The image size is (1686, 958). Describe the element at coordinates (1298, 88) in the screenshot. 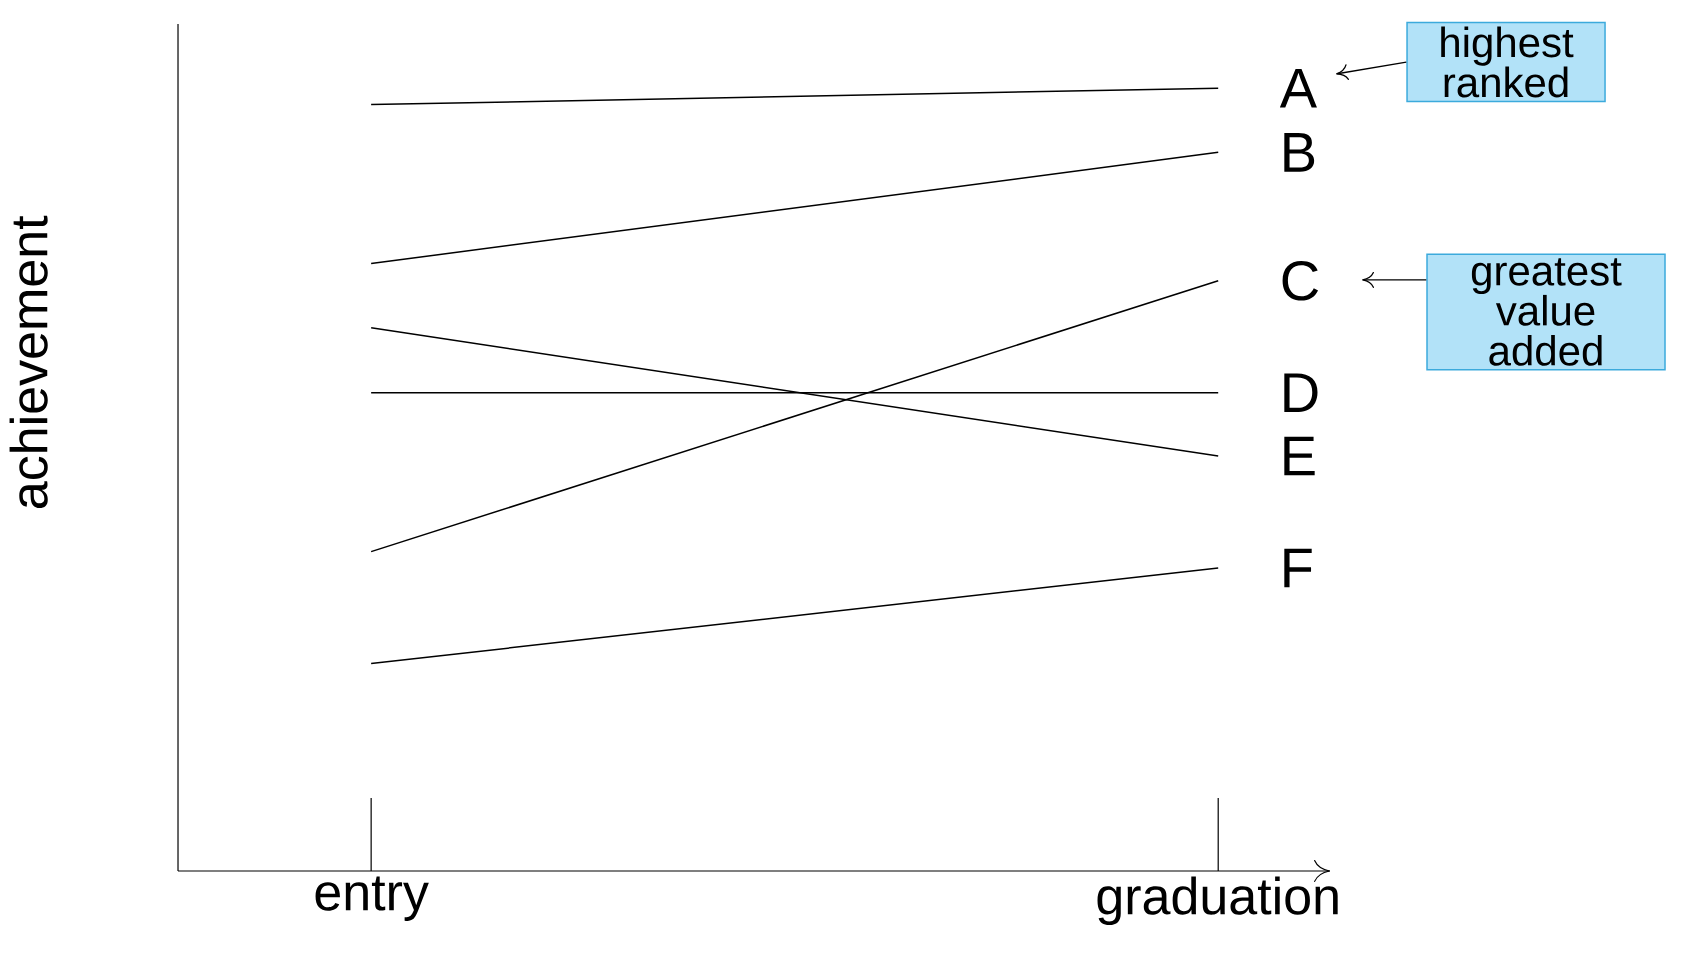

I see `legend-label: A` at that location.